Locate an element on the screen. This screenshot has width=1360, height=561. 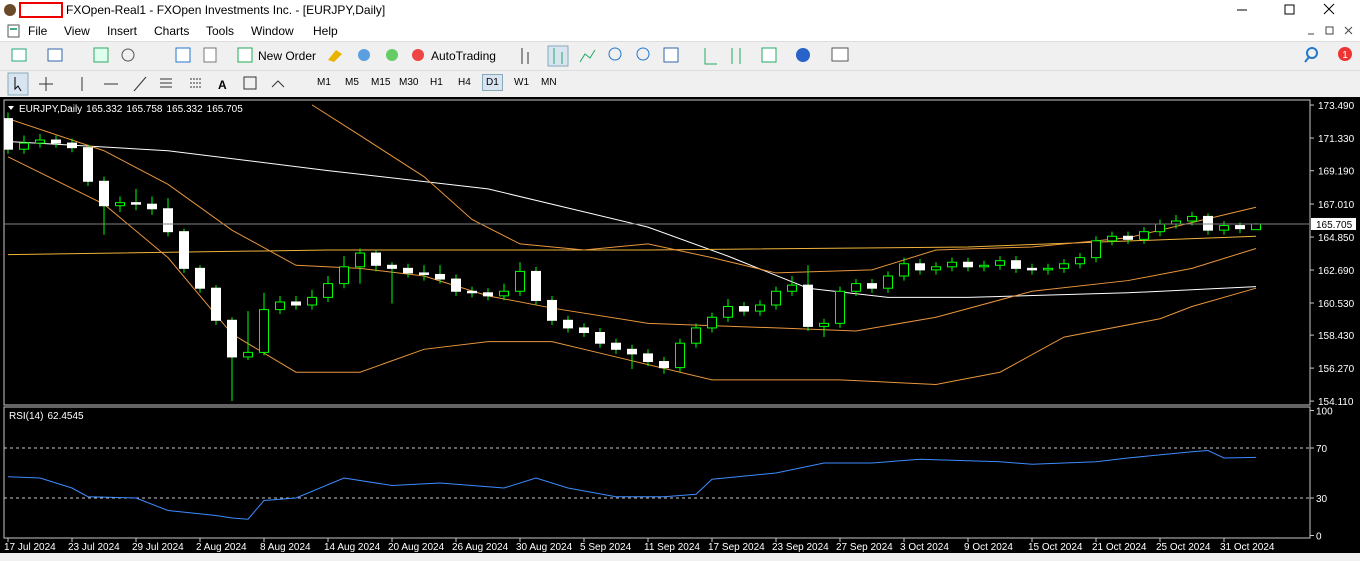
timeframe-button: M5 is located at coordinates (352, 82).